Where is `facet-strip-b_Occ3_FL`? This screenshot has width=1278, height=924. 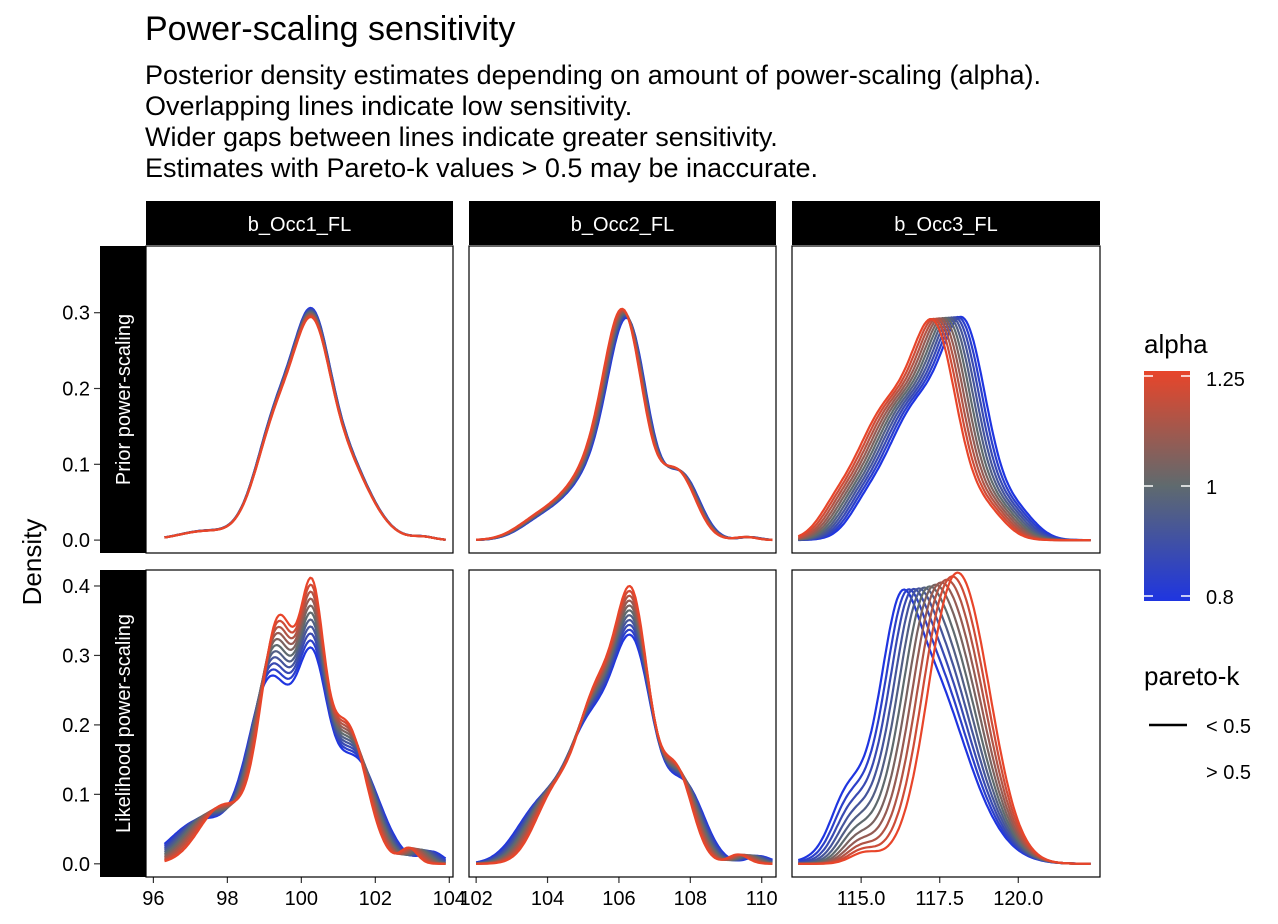
facet-strip-b_Occ3_FL is located at coordinates (946, 223).